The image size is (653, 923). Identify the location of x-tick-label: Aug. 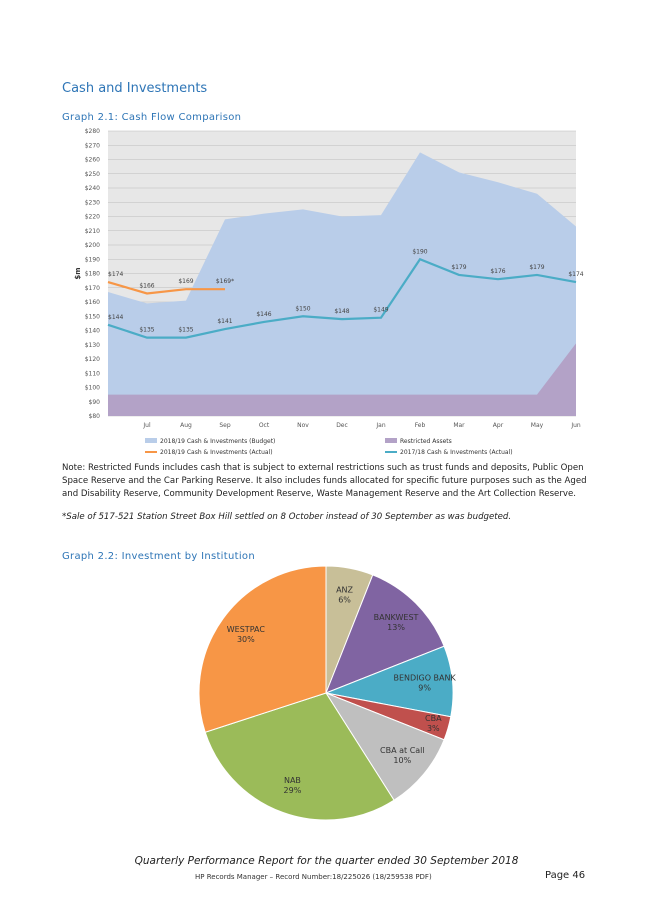
(186, 425).